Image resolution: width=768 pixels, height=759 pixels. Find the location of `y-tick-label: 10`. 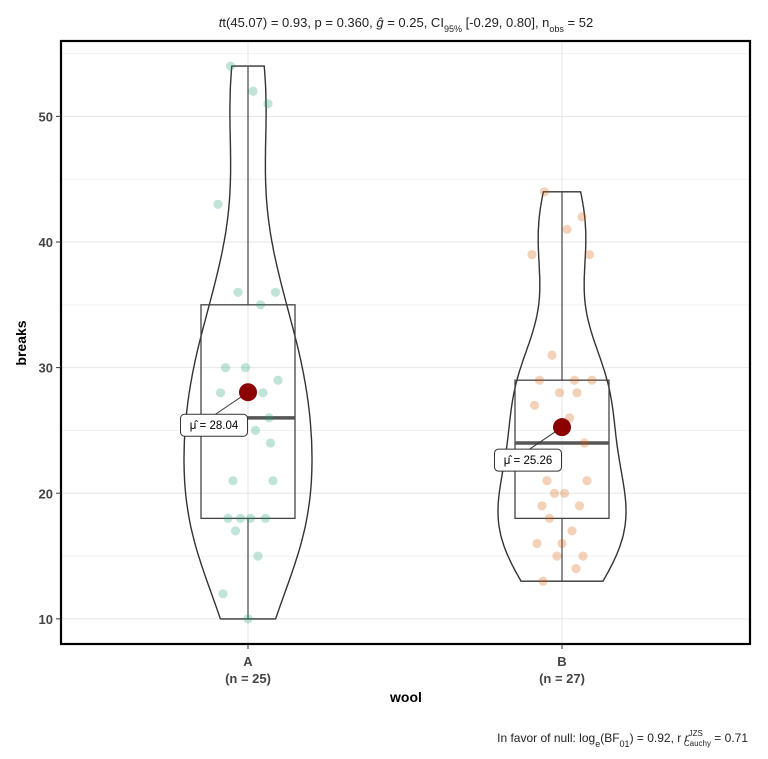

y-tick-label: 10 is located at coordinates (46, 619).